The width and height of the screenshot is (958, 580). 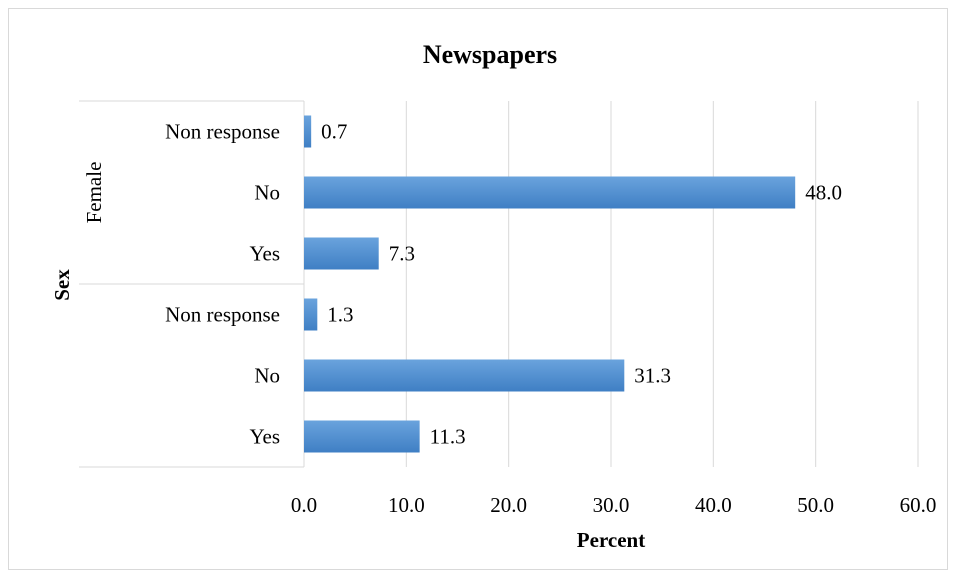 What do you see at coordinates (823, 193) in the screenshot?
I see `data-label: 48.0` at bounding box center [823, 193].